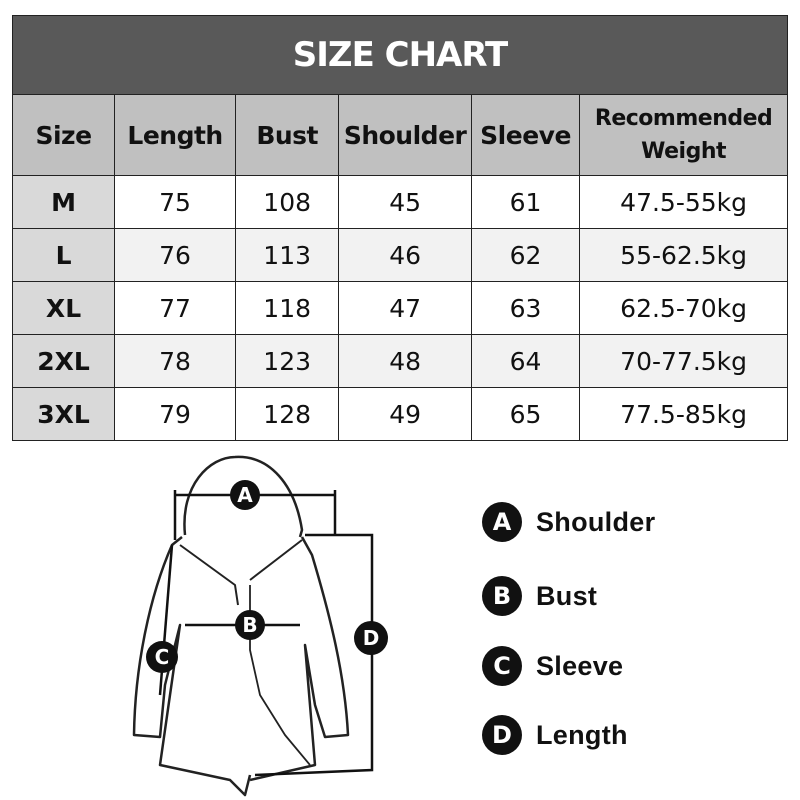 The image size is (800, 800). What do you see at coordinates (241, 572) in the screenshot?
I see `collar` at bounding box center [241, 572].